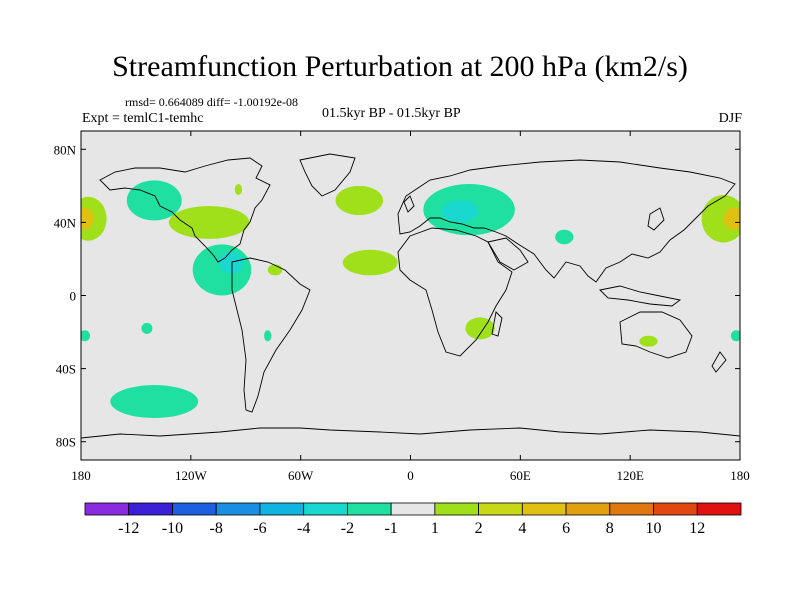  I want to click on coastline-eurasia, so click(566, 221).